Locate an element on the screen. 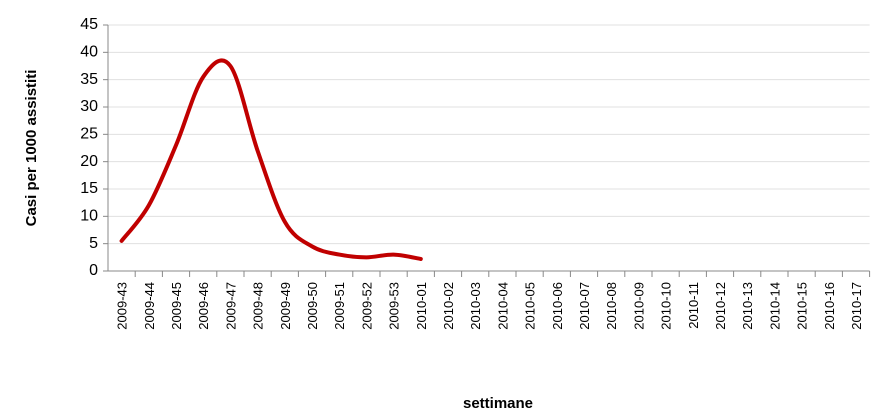 Image resolution: width=890 pixels, height=417 pixels. x-tick-label: 2009-51 is located at coordinates (339, 306).